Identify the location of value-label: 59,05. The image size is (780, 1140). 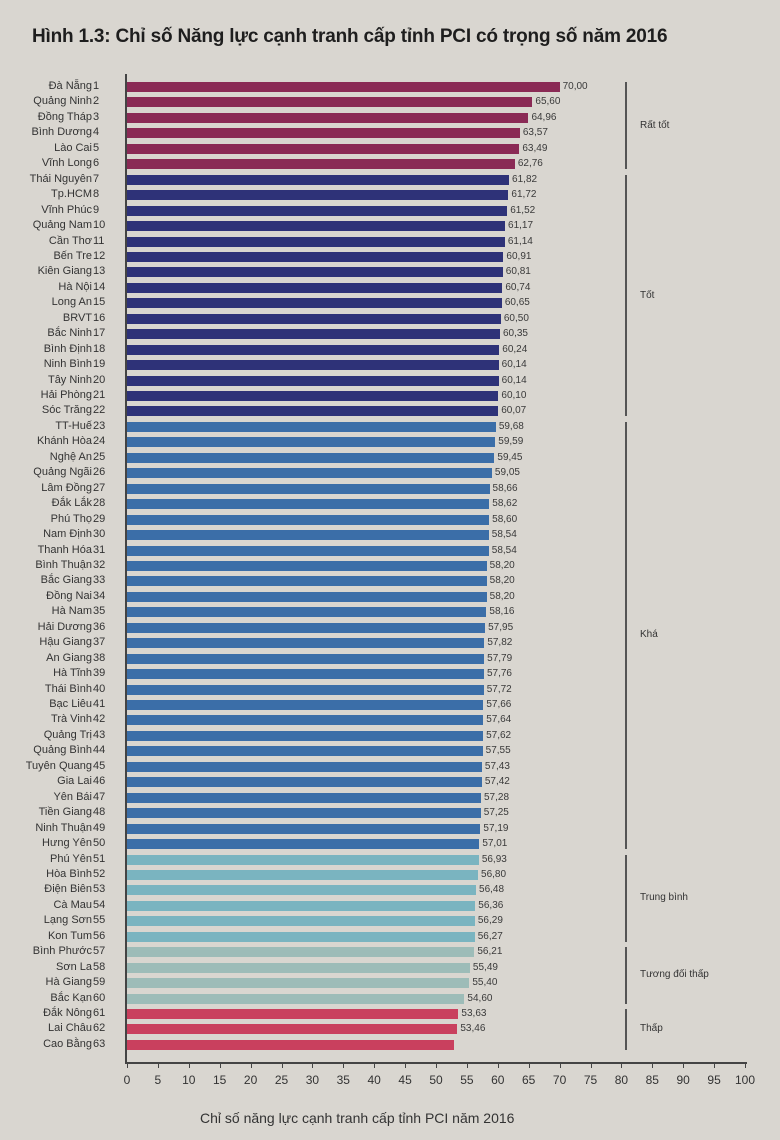
(507, 473).